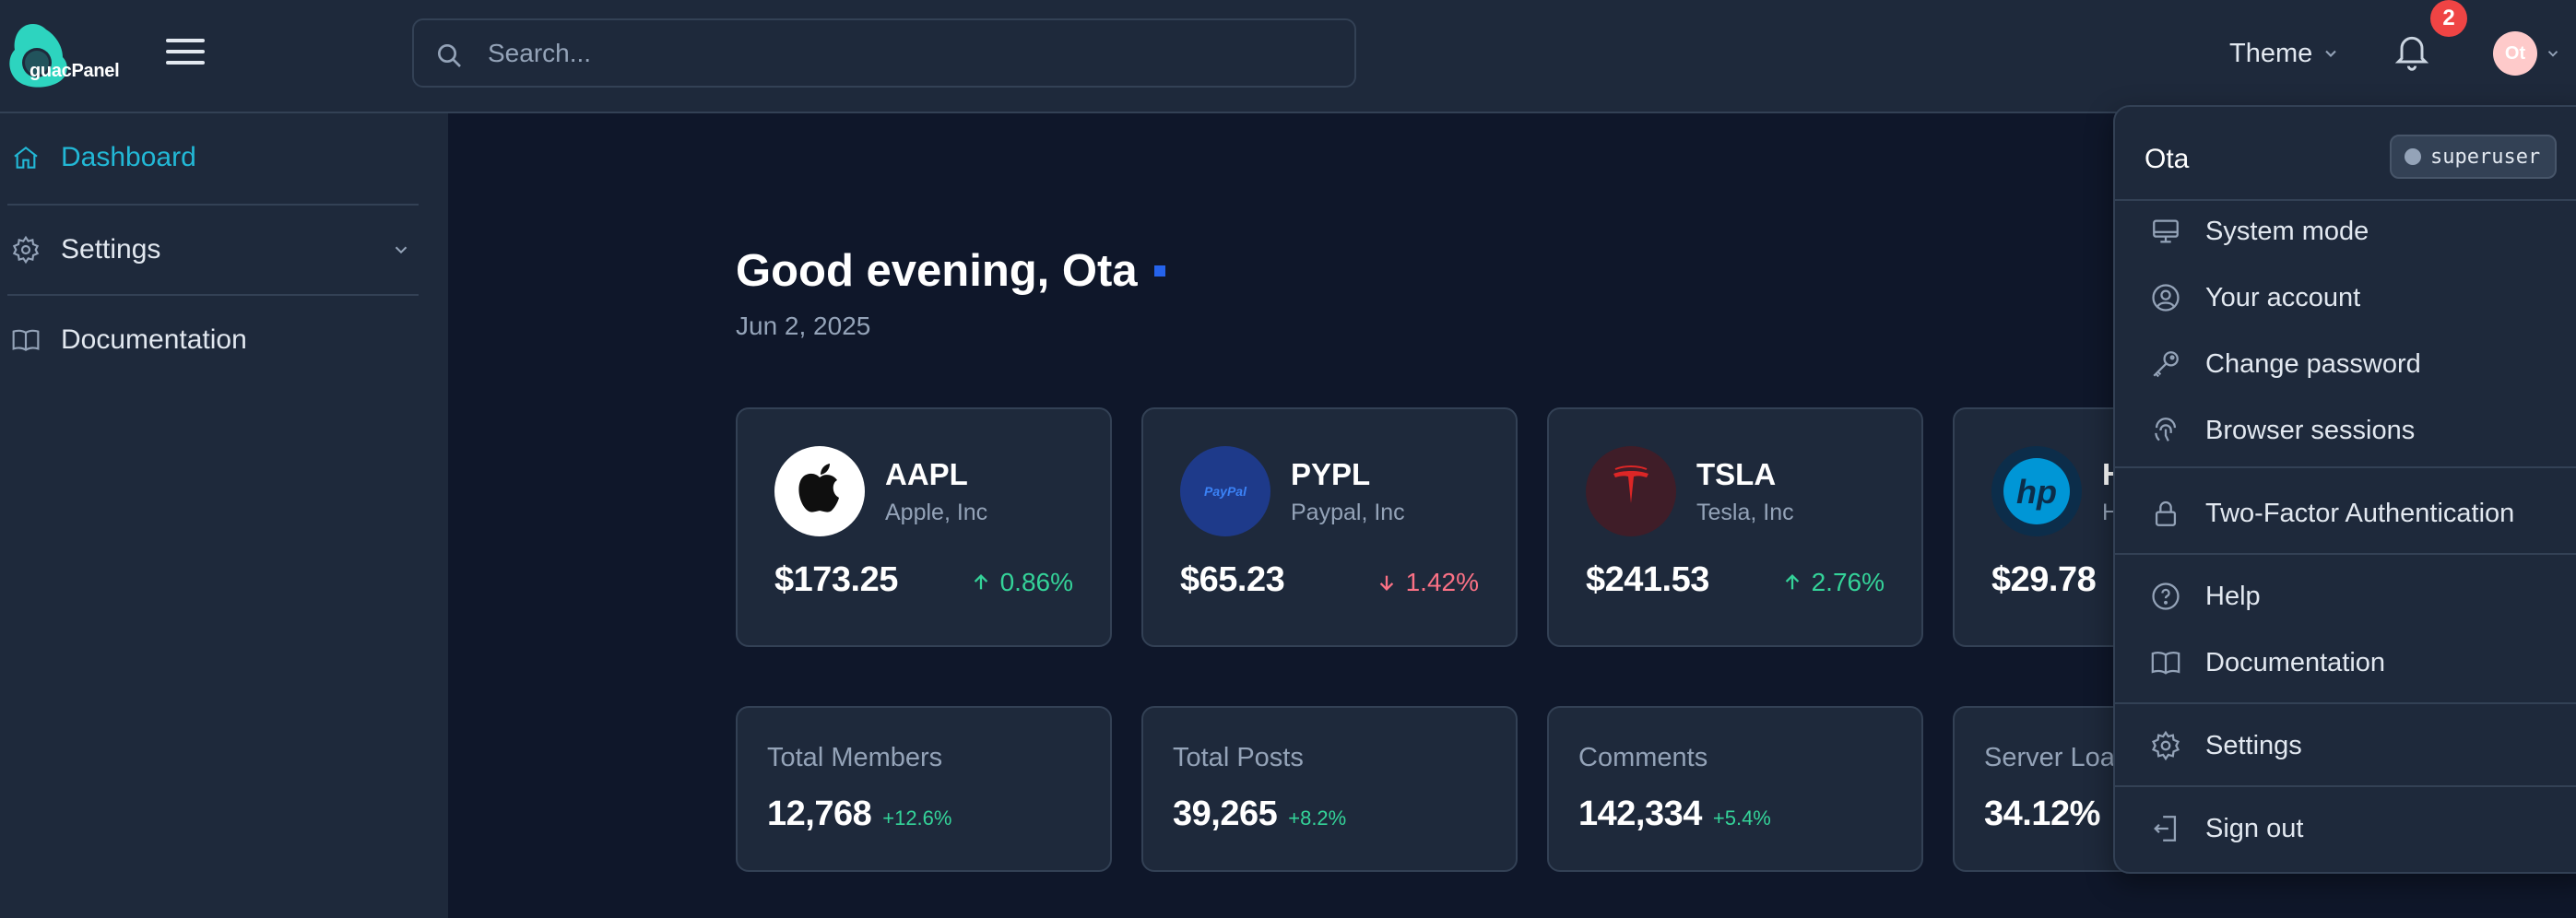 The image size is (2576, 918). Describe the element at coordinates (449, 55) in the screenshot. I see `search-icon` at that location.